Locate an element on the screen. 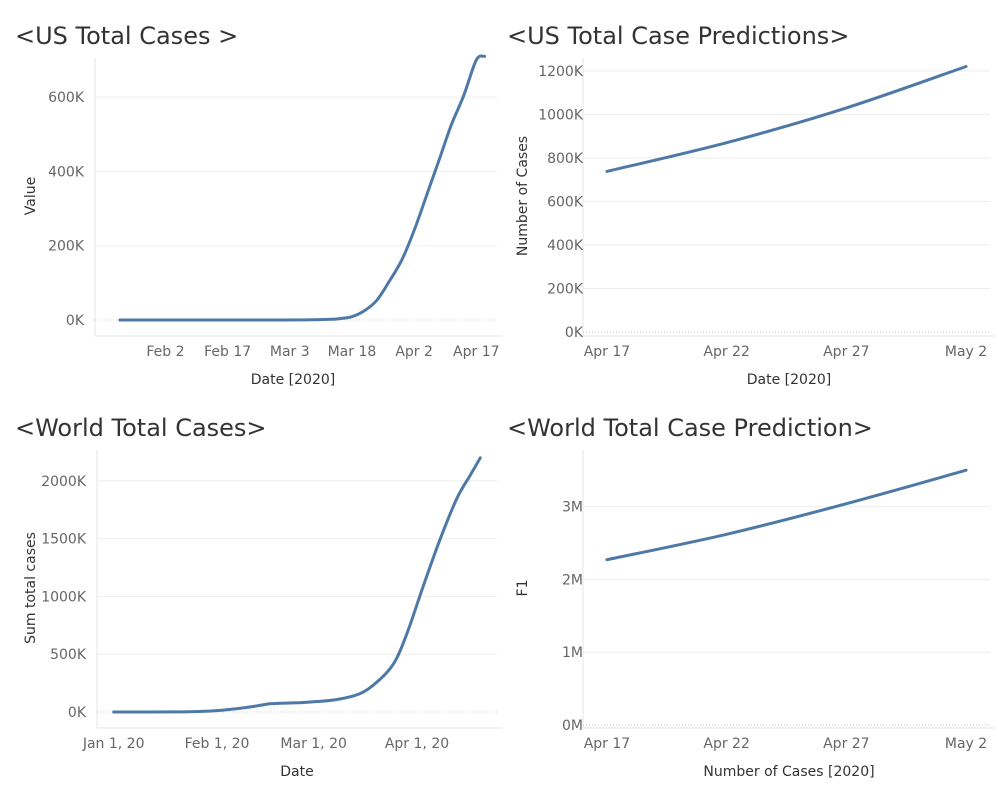  x-tick-label: Apr 2 is located at coordinates (414, 352).